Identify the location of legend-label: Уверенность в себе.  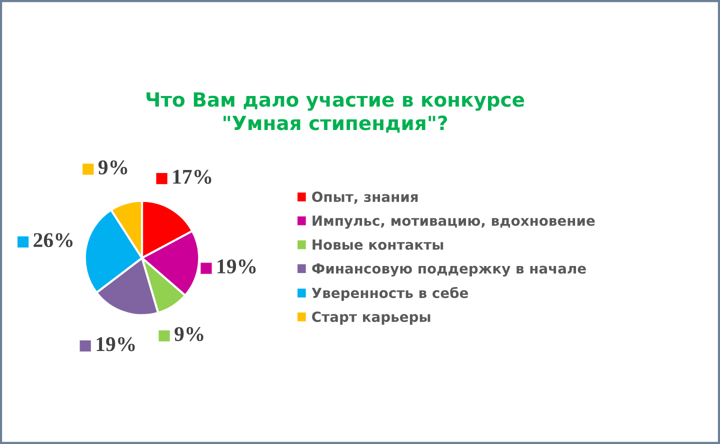
(390, 293).